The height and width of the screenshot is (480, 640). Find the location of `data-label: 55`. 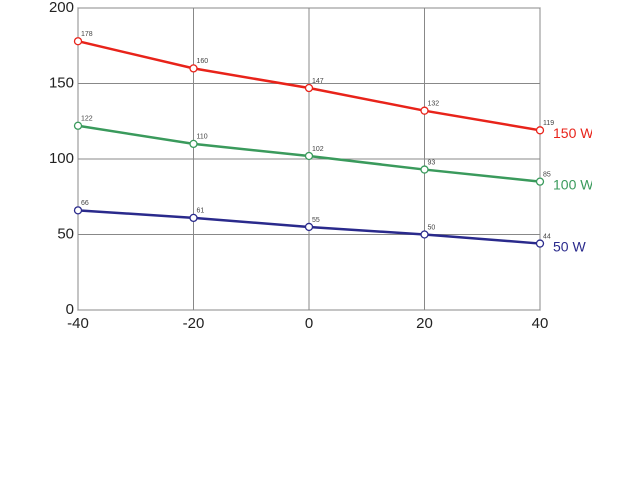

data-label: 55 is located at coordinates (316, 220).